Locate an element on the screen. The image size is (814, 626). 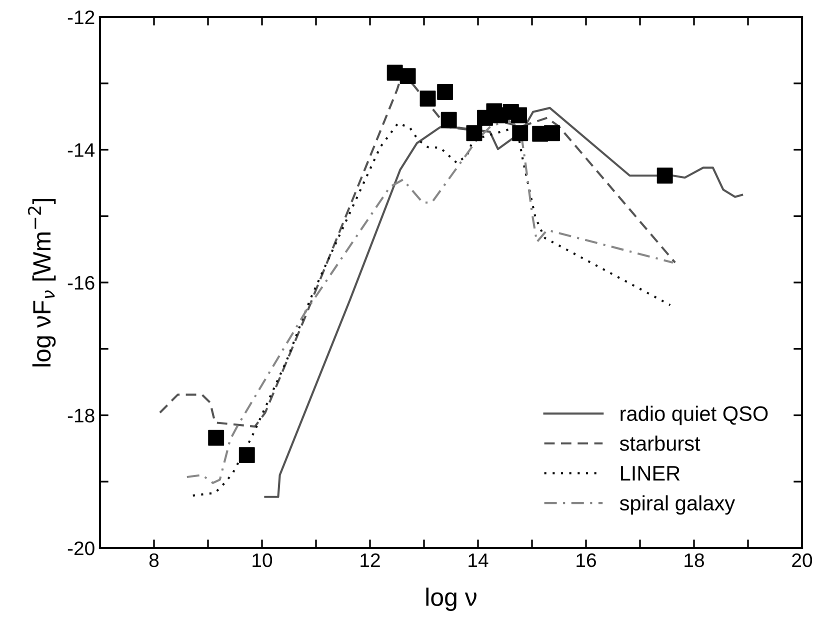
x-tick-label: 20 is located at coordinates (802, 560).